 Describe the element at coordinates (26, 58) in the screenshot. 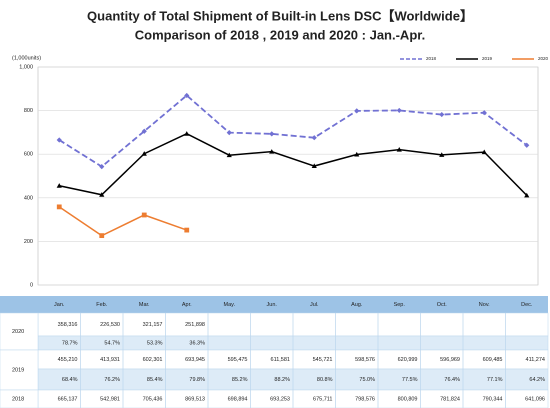

I see `y-axis-label: (1,000units)` at that location.